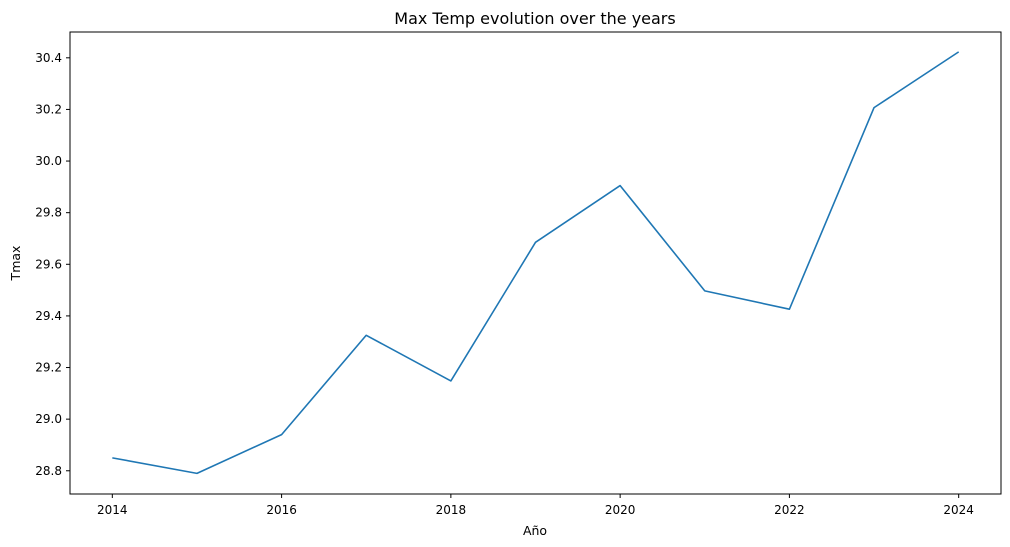 This screenshot has height=547, width=1010. What do you see at coordinates (535, 505) in the screenshot?
I see `x-axis: 2014 2016 2018 2020 2022 2024` at bounding box center [535, 505].